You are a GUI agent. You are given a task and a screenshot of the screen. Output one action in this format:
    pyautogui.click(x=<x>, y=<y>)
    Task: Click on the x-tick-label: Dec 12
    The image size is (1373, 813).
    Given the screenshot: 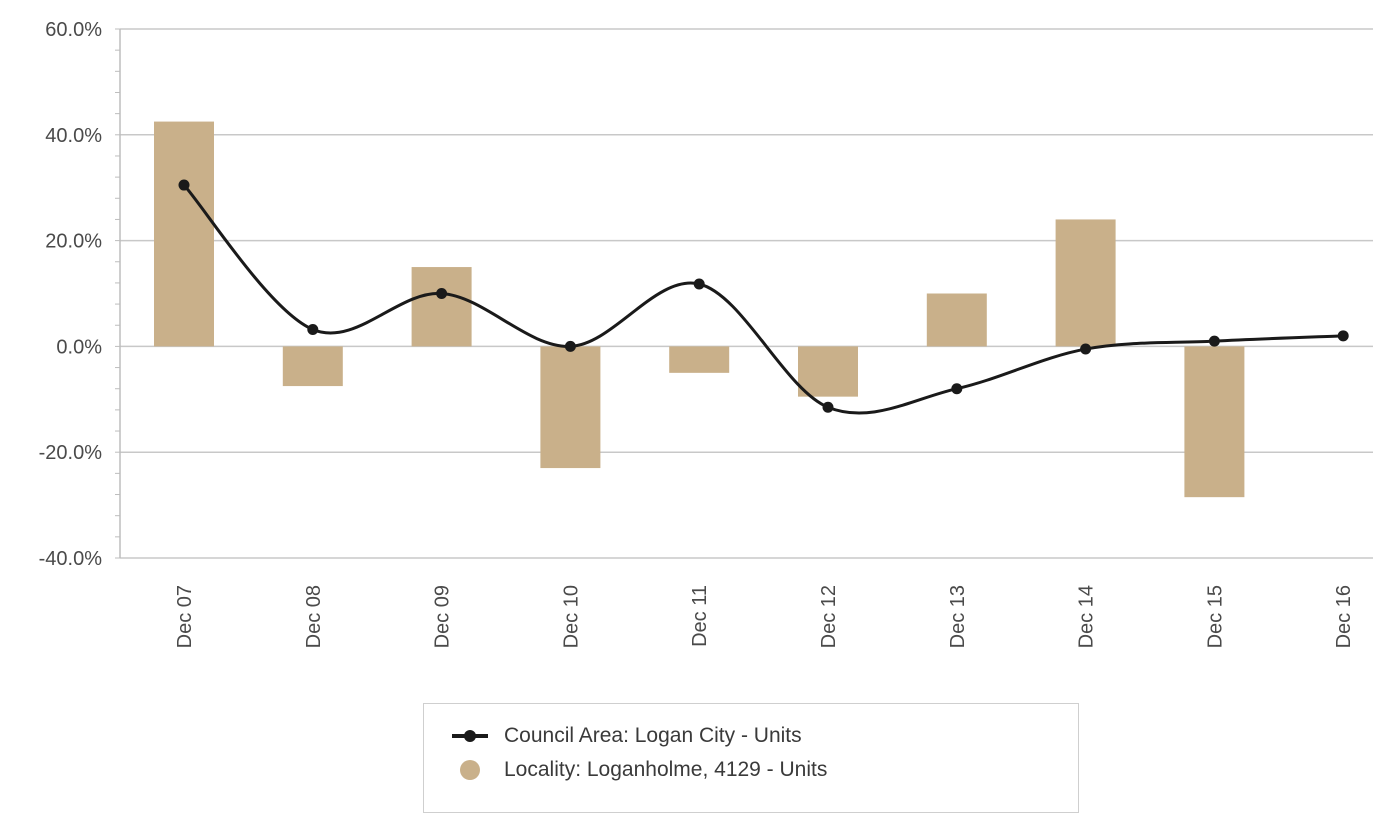 What is the action you would take?
    pyautogui.click(x=829, y=616)
    